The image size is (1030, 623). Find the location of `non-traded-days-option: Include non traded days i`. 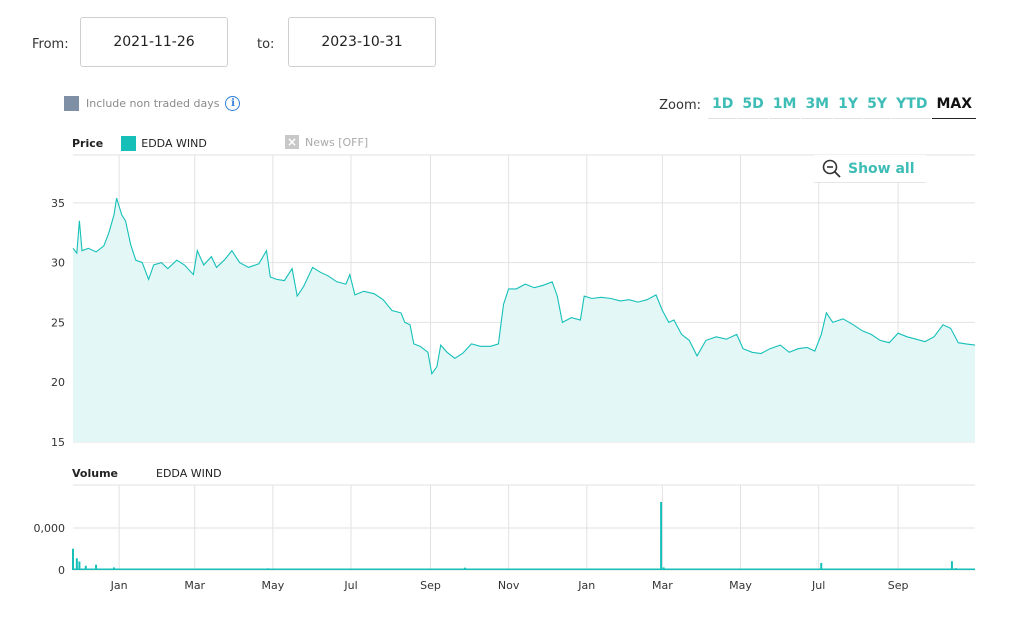

non-traded-days-option: Include non traded days i is located at coordinates (152, 103).